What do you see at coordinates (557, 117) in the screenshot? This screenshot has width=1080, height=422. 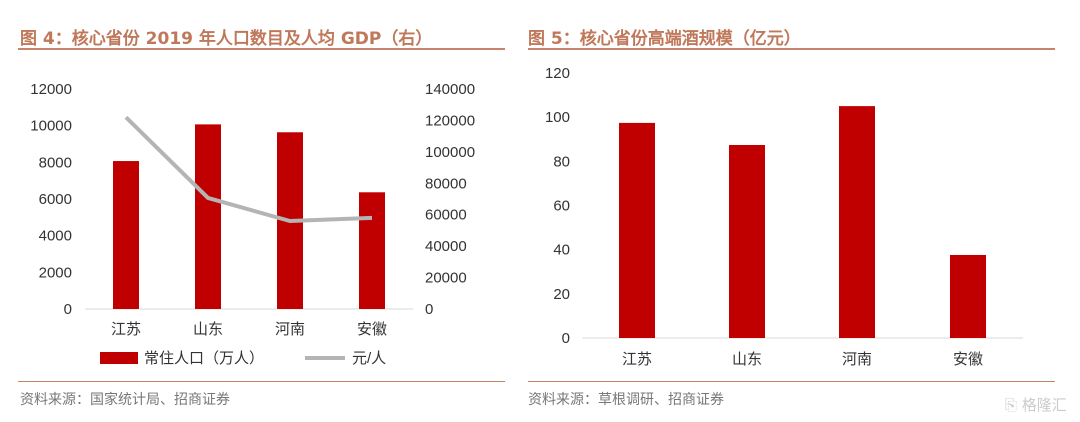 I see `y-tick-label: 100` at bounding box center [557, 117].